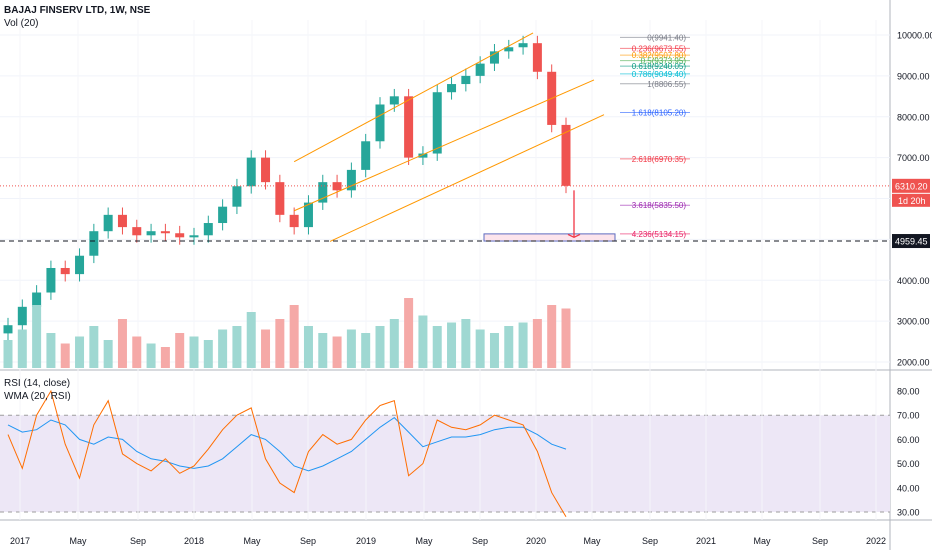  I want to click on rsi-legend: RSI (14, close) WMA (20, RSI), so click(37, 390).